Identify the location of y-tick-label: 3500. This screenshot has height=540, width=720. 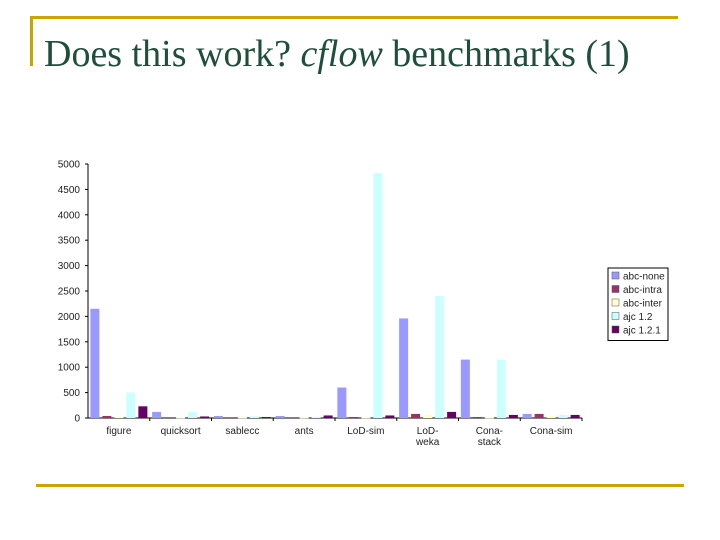
(69, 241).